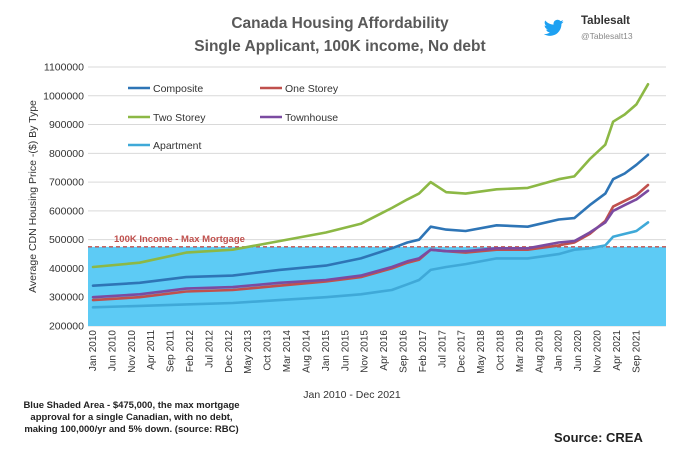 This screenshot has width=680, height=459. What do you see at coordinates (340, 23) in the screenshot?
I see `chart-title: Canada Housing Affordability` at bounding box center [340, 23].